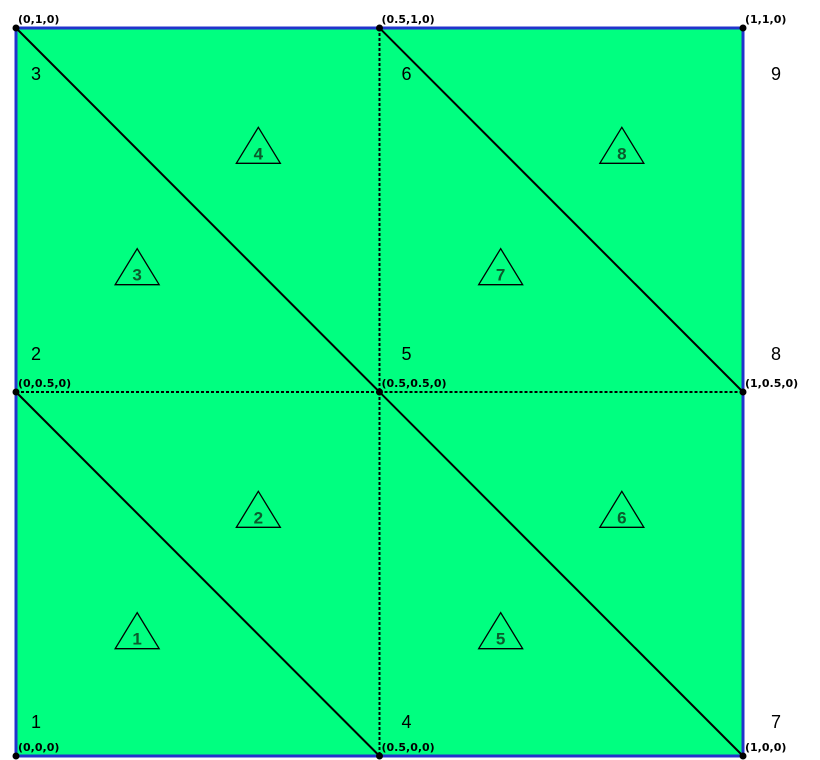 The image size is (820, 760). Describe the element at coordinates (405, 48) in the screenshot. I see `mesh-node: (0.5,1,0) 6` at that location.